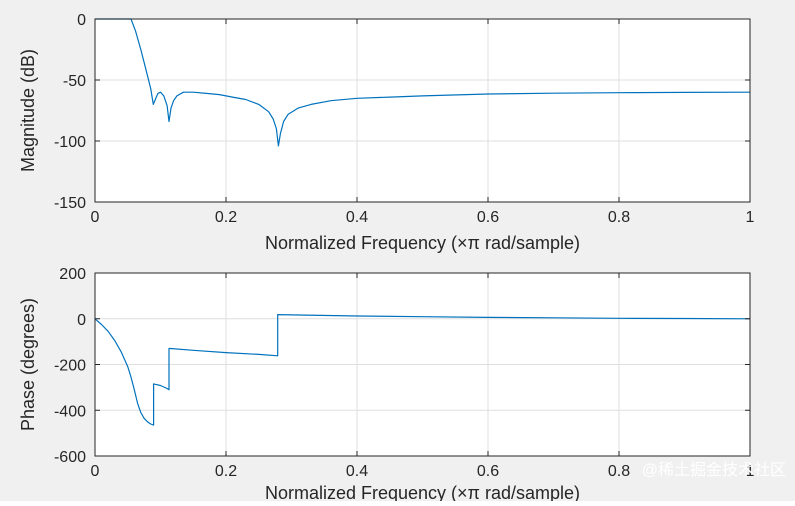 The image size is (795, 506). Describe the element at coordinates (70, 203) in the screenshot. I see `y-tick-label: -150` at that location.